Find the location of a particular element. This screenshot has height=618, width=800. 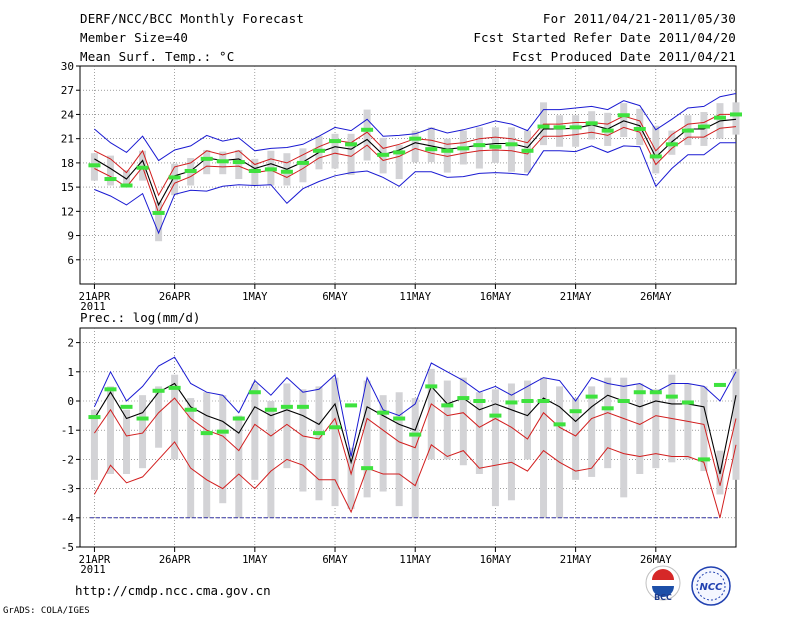

x-tick-label: 11MAY is located at coordinates (415, 560).